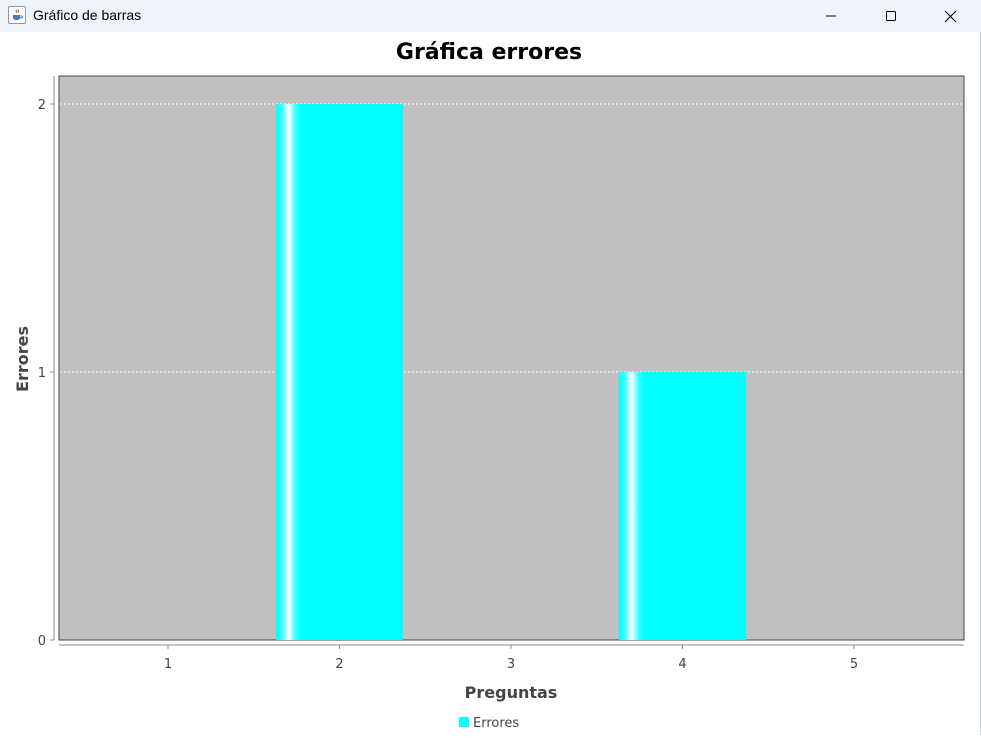  What do you see at coordinates (339, 664) in the screenshot?
I see `x-tick-label: 2` at bounding box center [339, 664].